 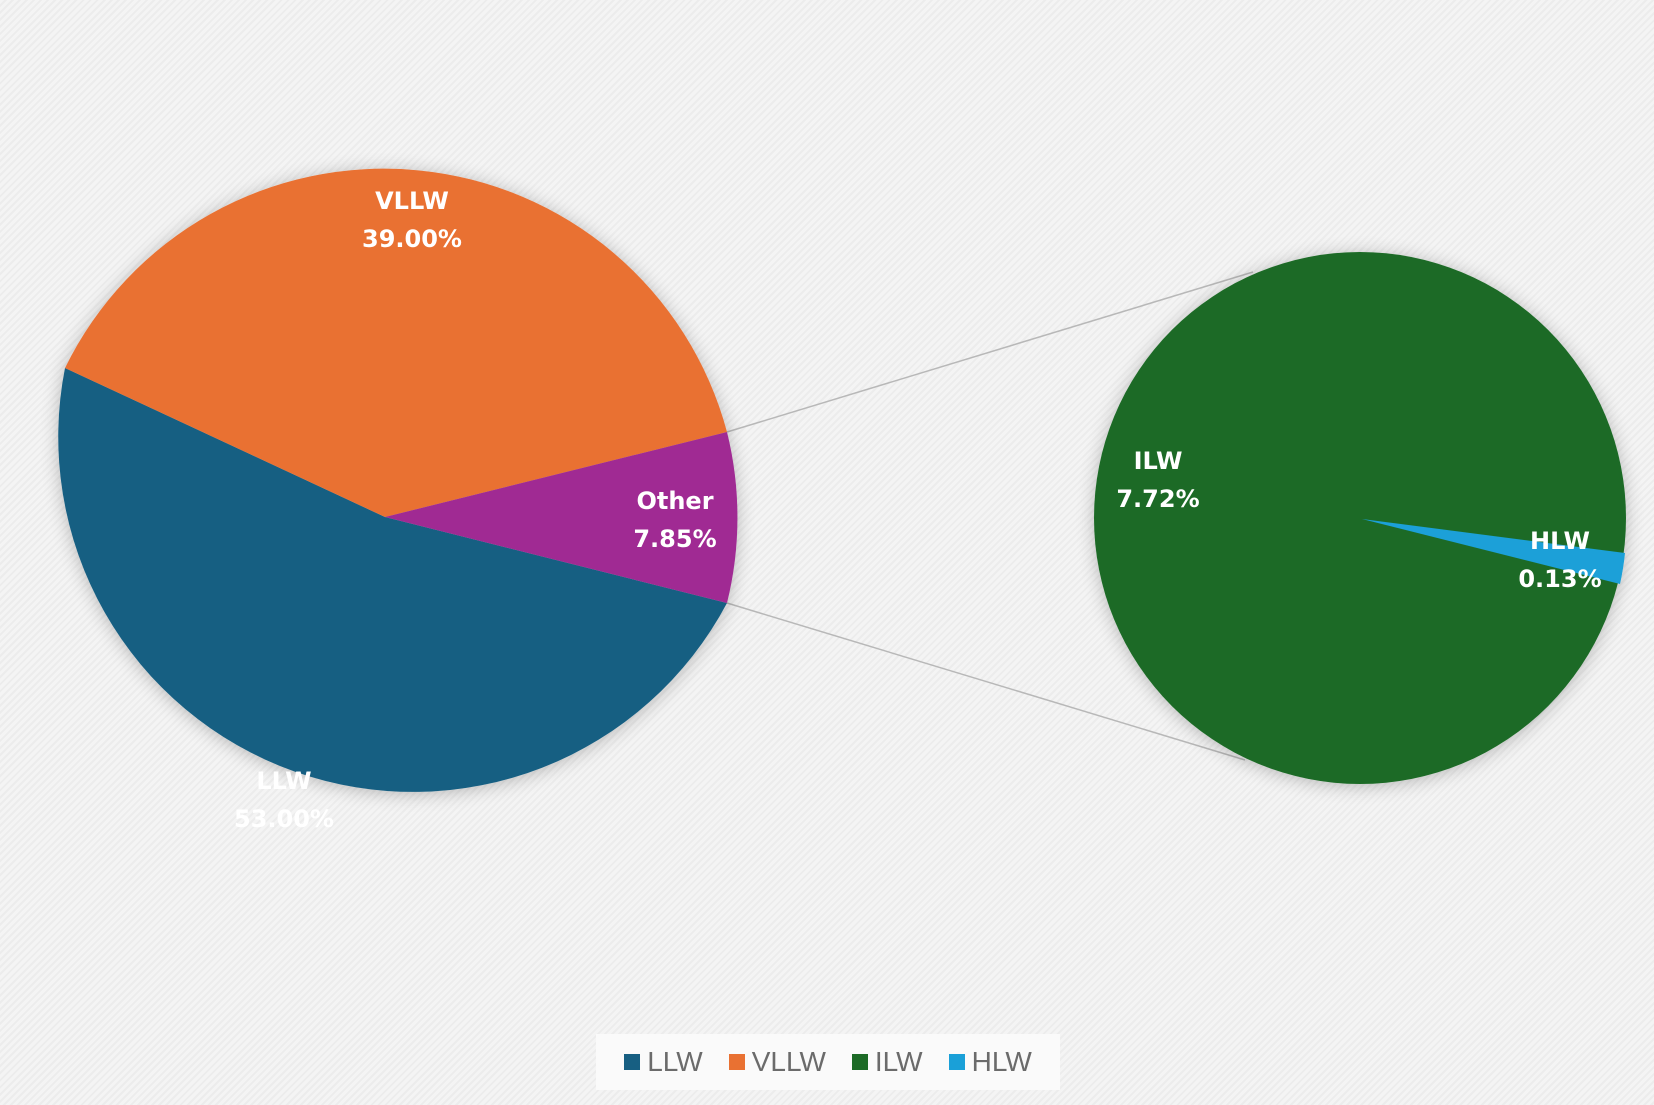 I want to click on label-llw-name: LLW, so click(x=283, y=781).